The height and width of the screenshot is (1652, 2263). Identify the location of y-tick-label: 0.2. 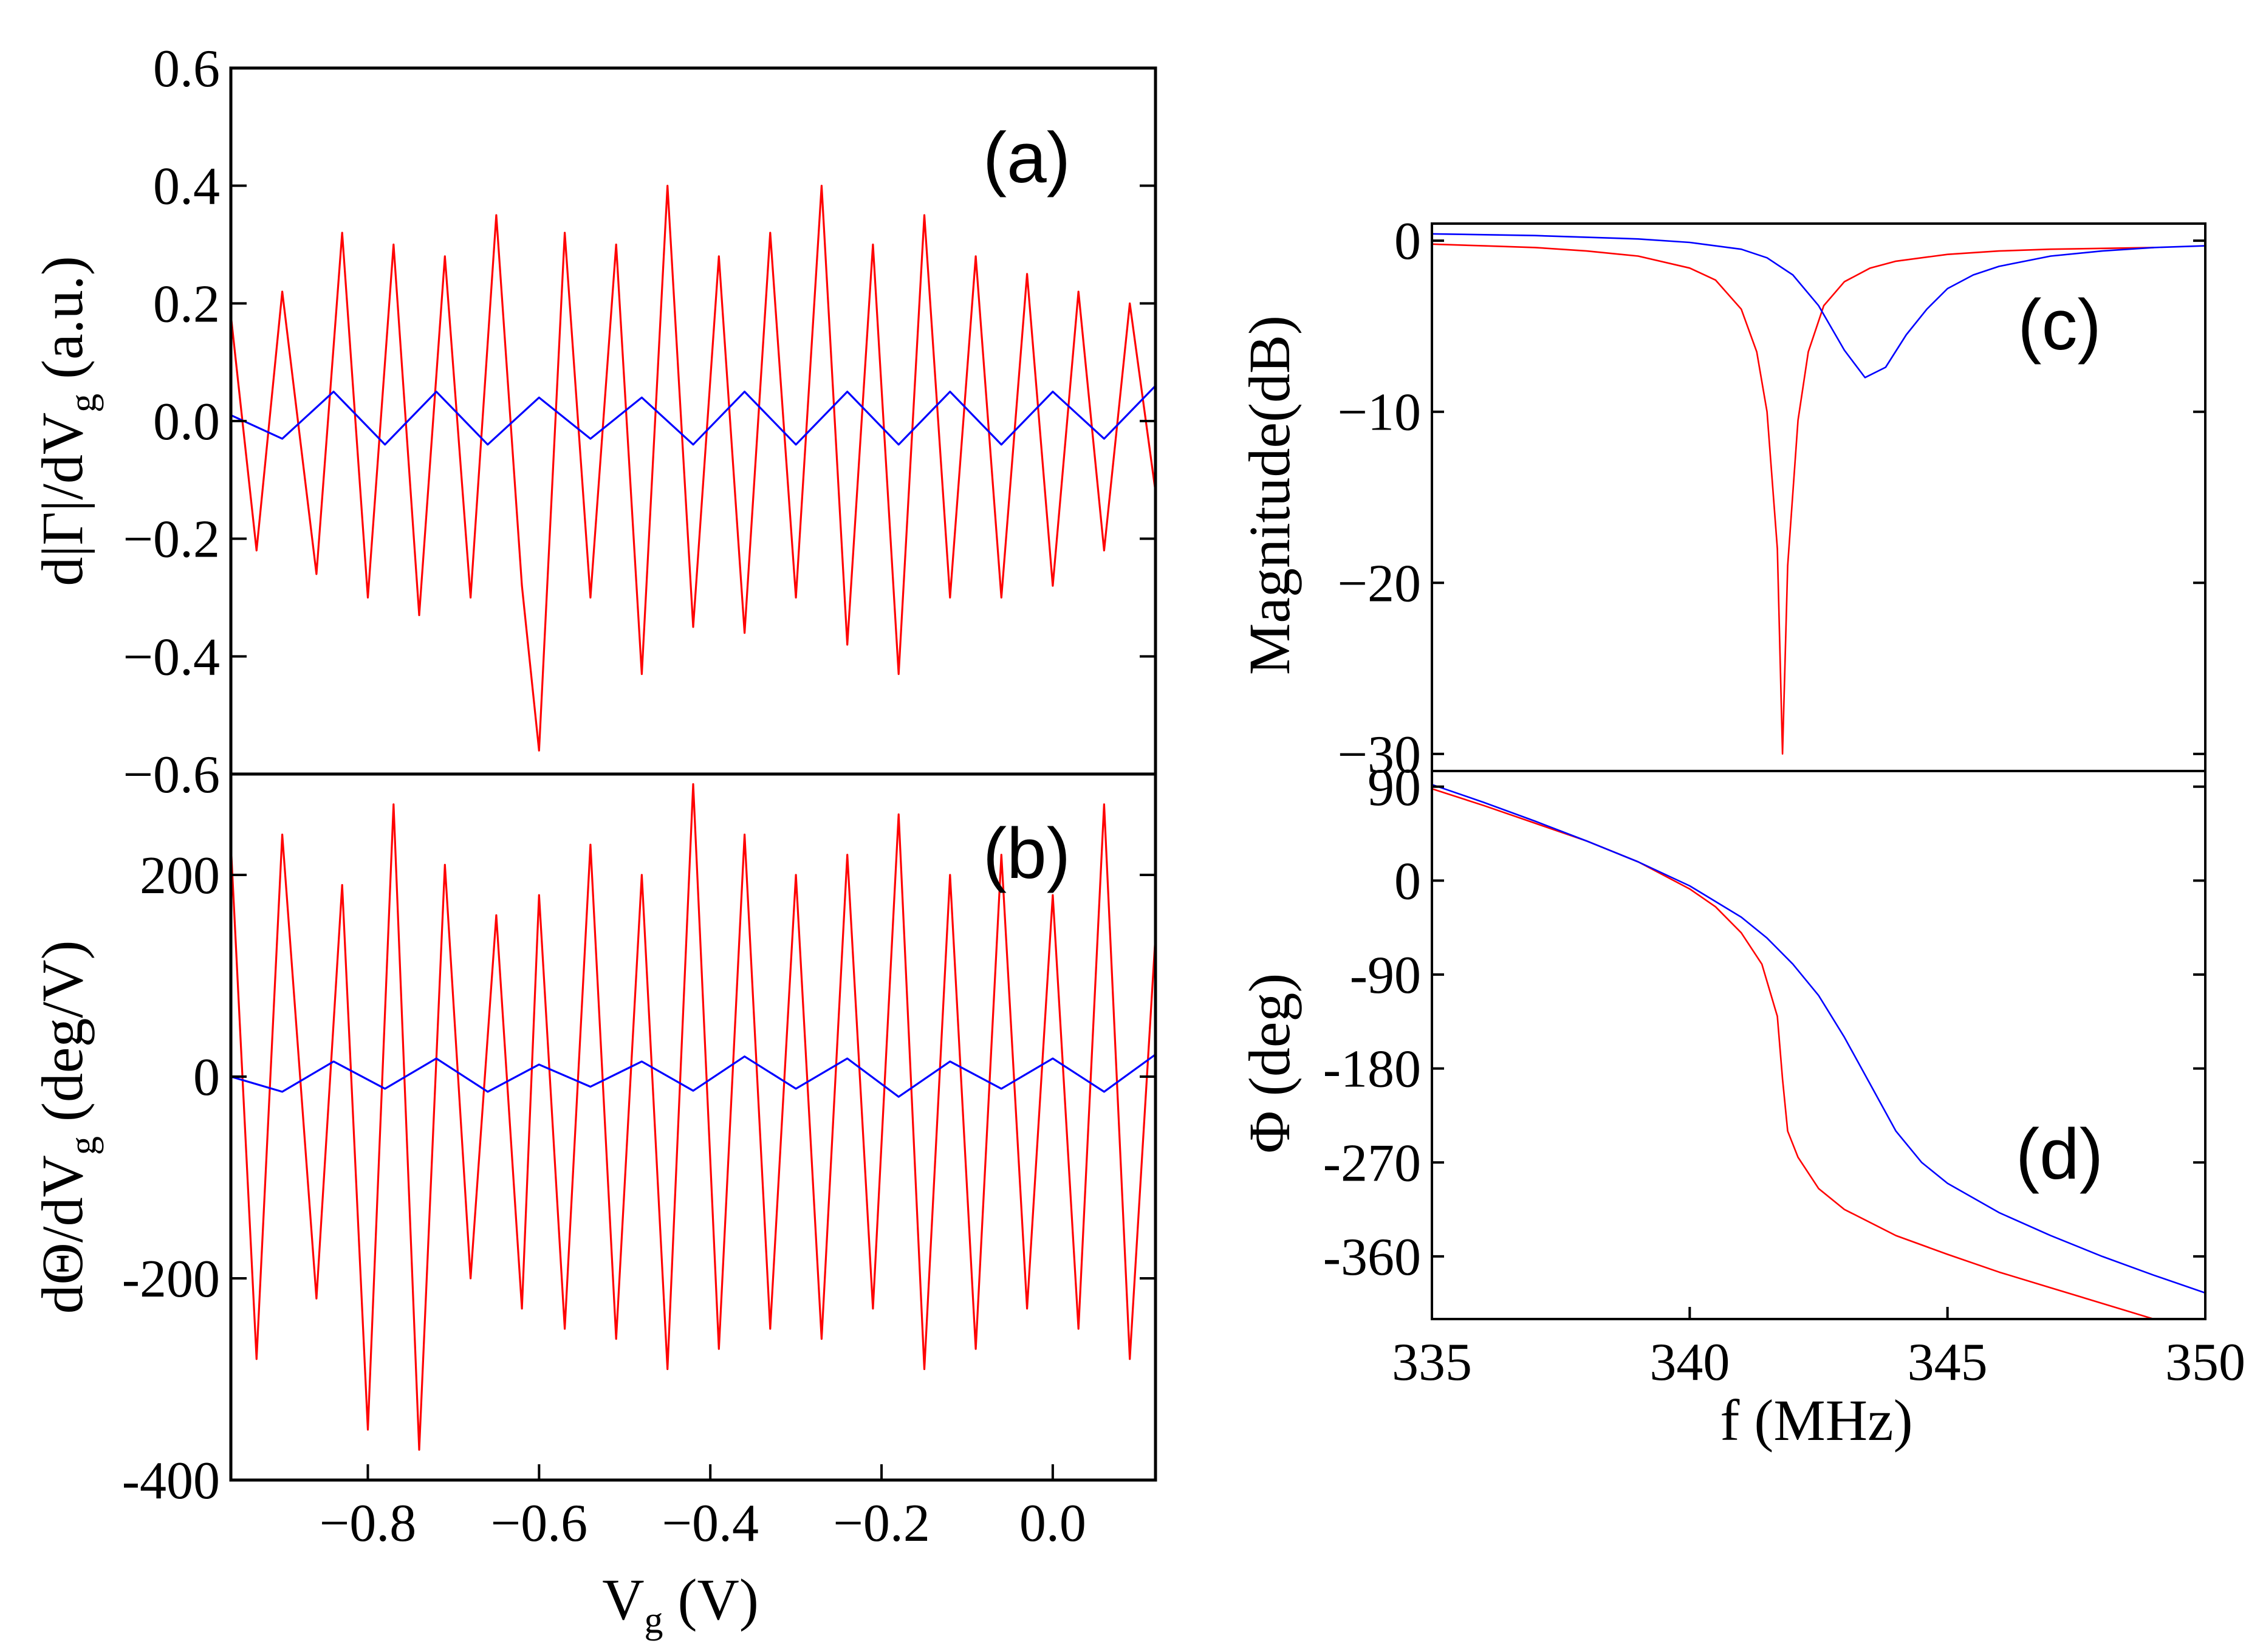
(187, 304).